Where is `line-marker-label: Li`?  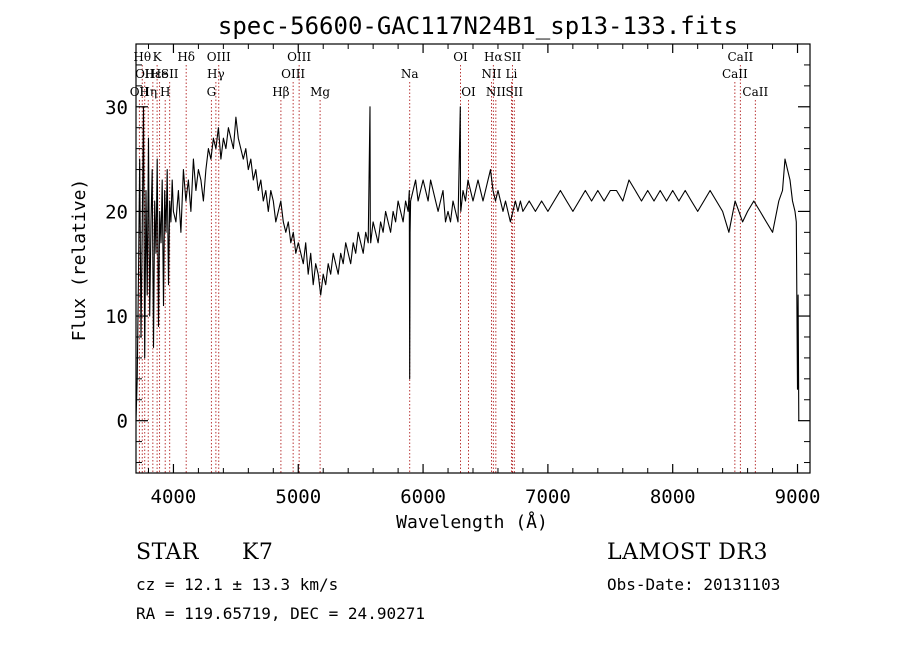
line-marker-label: Li is located at coordinates (512, 74).